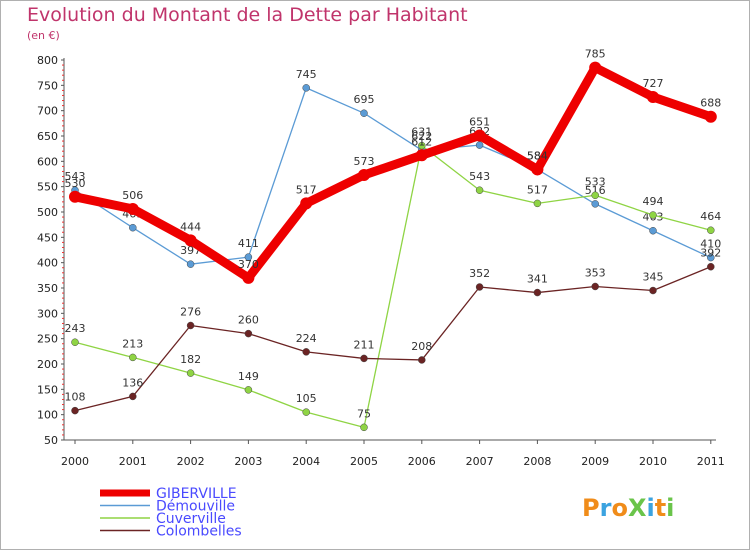 This screenshot has width=750, height=550. Describe the element at coordinates (43, 35) in the screenshot. I see `chart-subtitle: (en €)` at that location.